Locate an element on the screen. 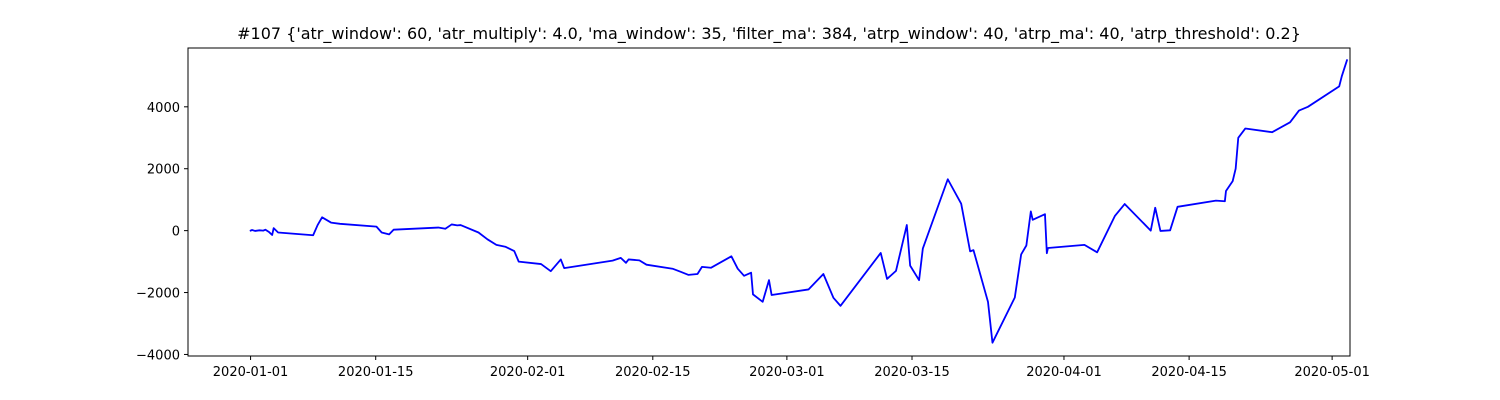 The width and height of the screenshot is (1500, 400). x-tick-label: 2020-03-01 is located at coordinates (787, 372).